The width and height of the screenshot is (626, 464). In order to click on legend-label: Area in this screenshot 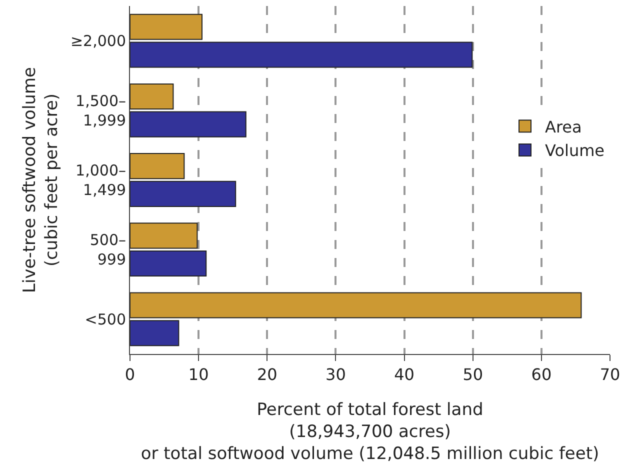, I will do `click(563, 126)`.